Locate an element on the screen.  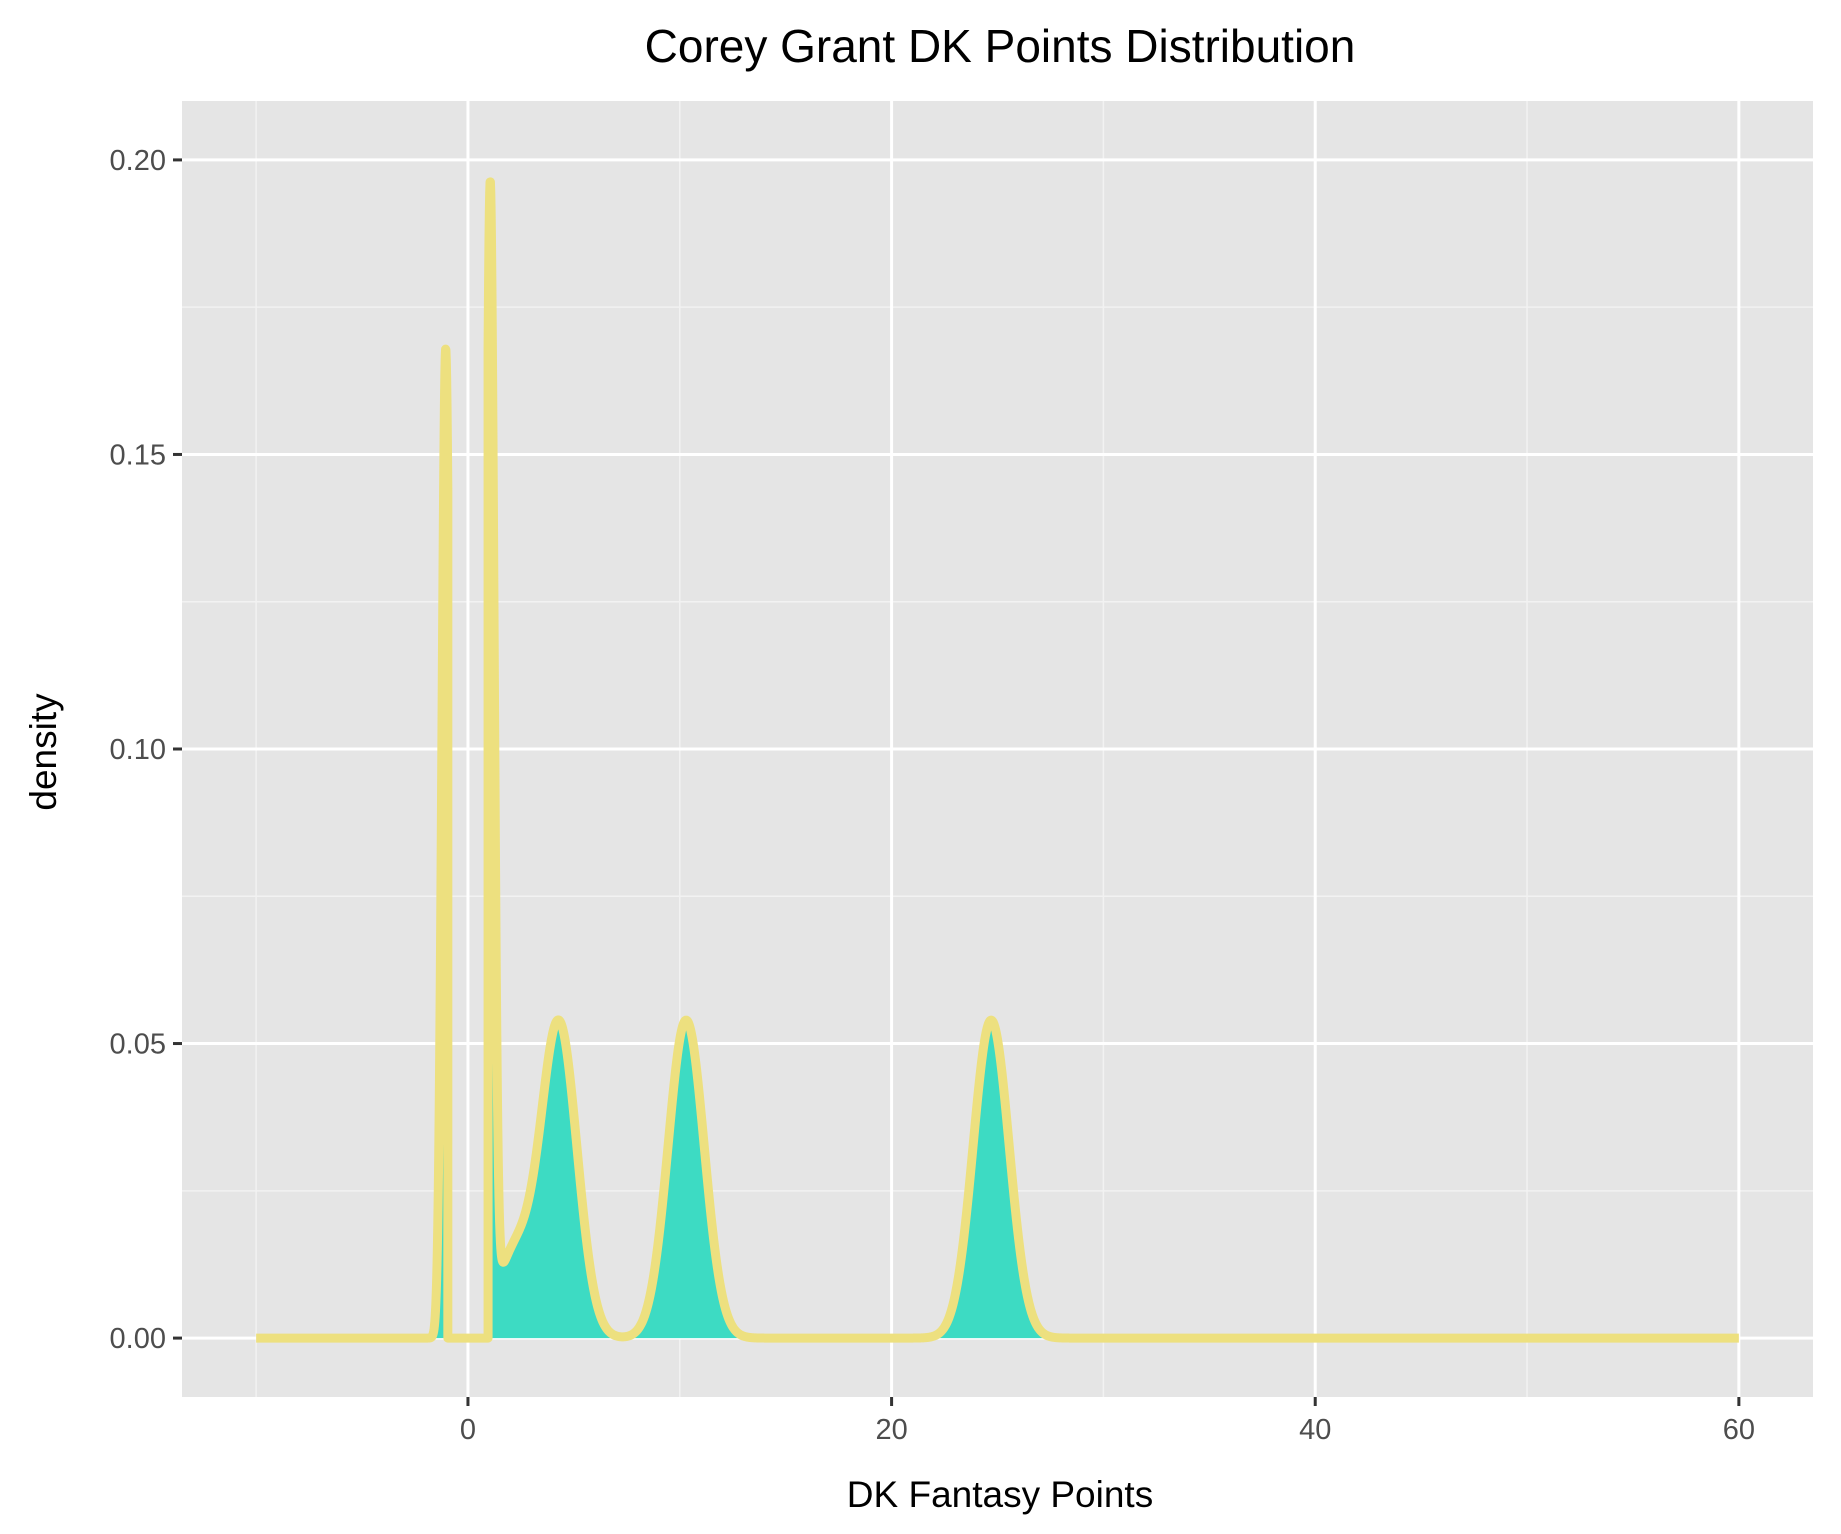
y-tick-label: 0.20 is located at coordinates (138, 161).